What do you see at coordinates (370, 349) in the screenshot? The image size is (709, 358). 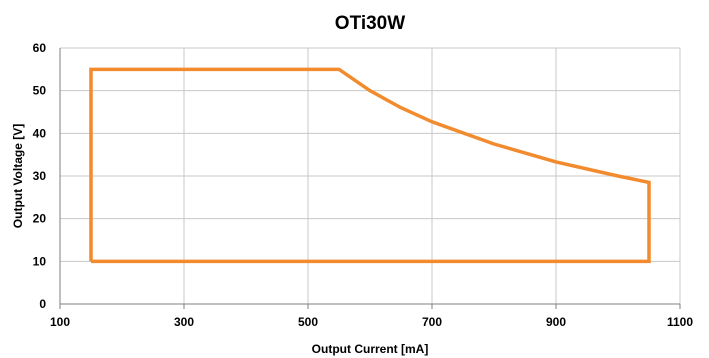 I see `x-axis-label: Output Current [mA]` at bounding box center [370, 349].